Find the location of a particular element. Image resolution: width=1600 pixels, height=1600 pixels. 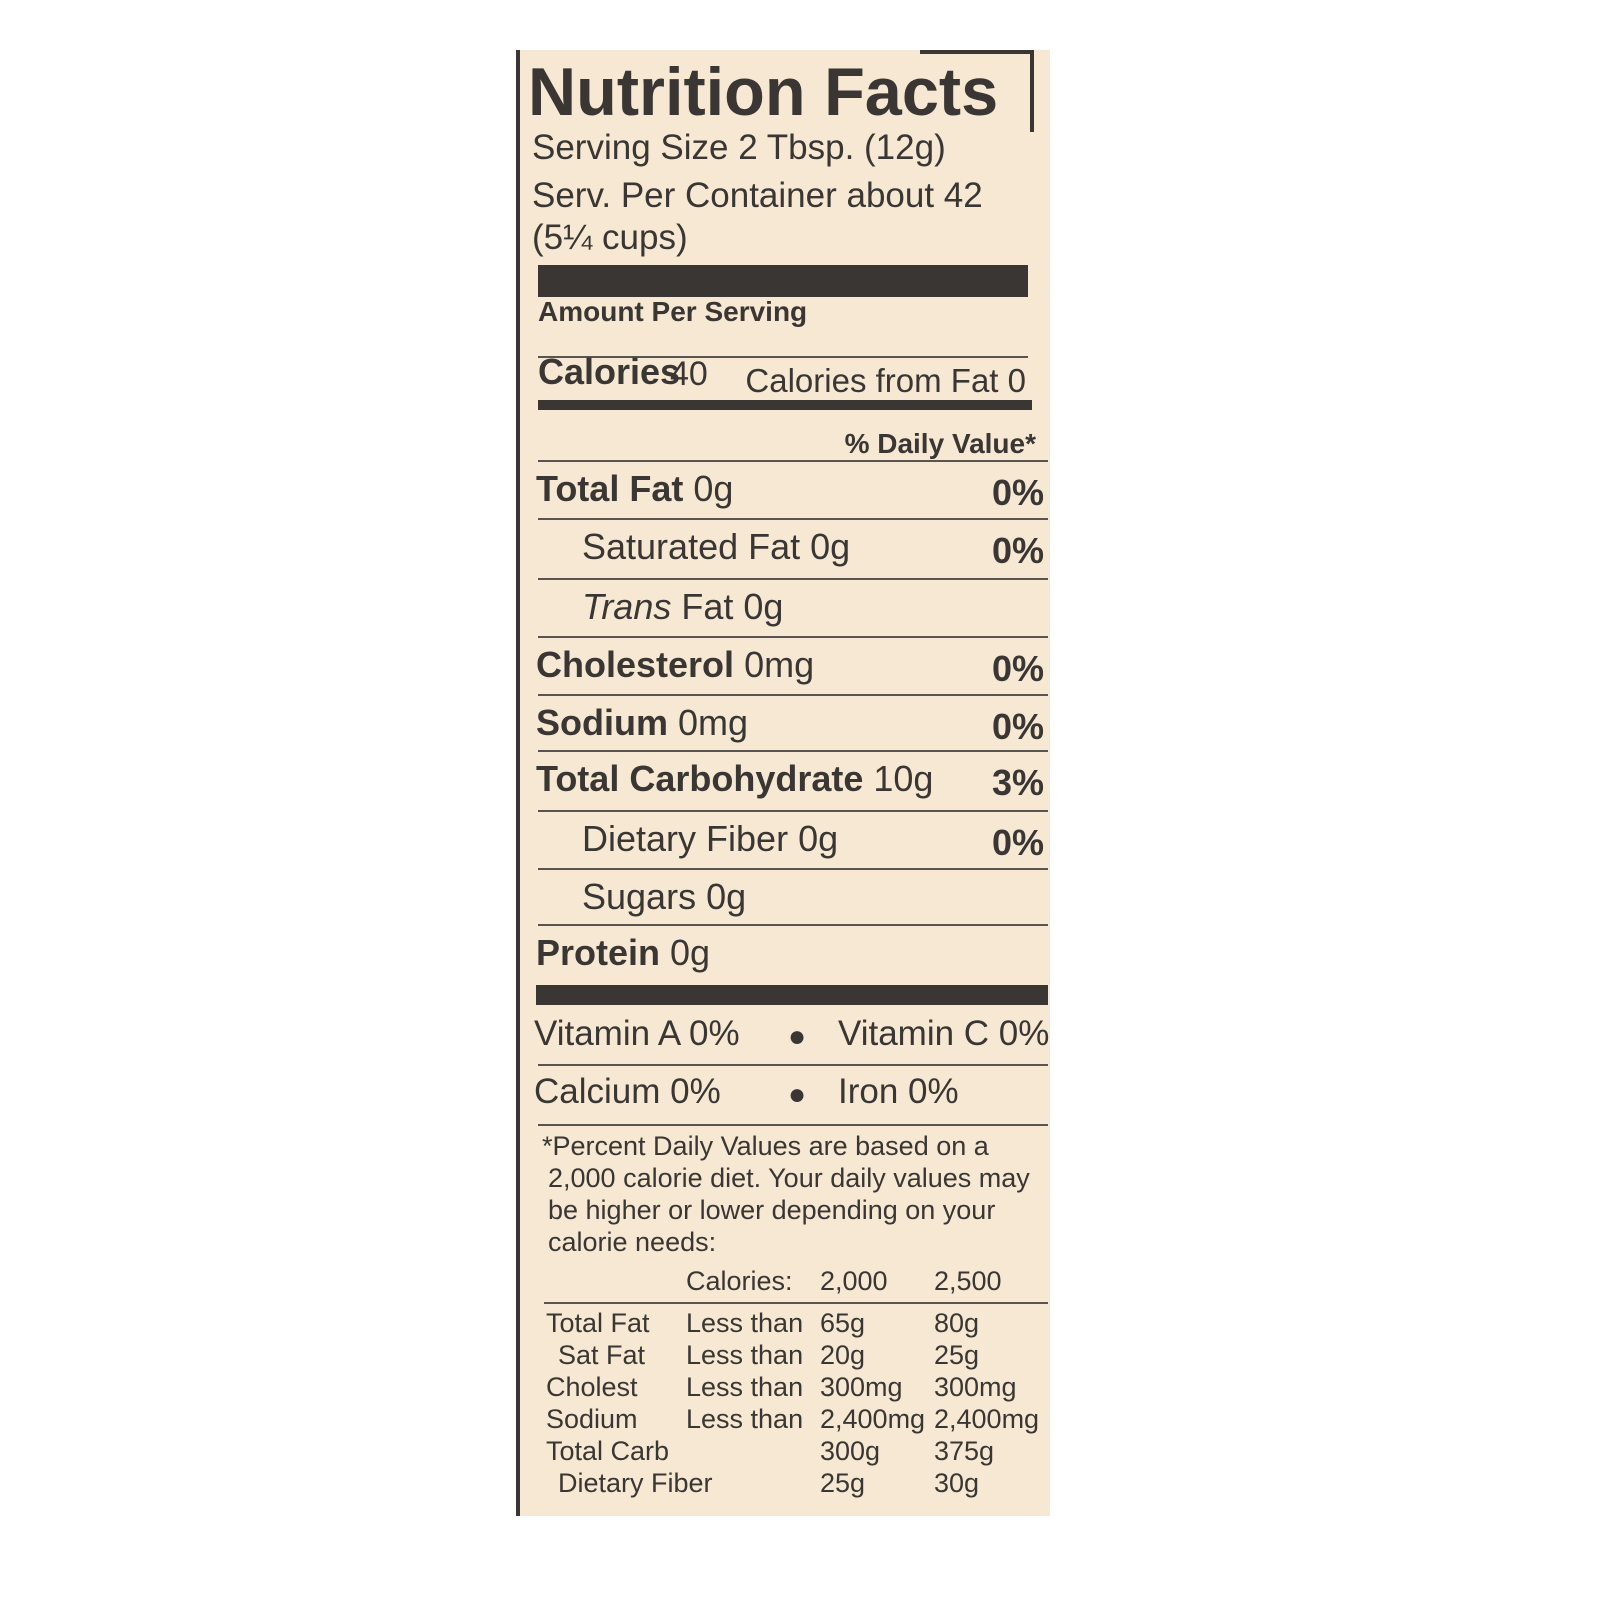

dv-table-cell: 375g is located at coordinates (964, 1451).